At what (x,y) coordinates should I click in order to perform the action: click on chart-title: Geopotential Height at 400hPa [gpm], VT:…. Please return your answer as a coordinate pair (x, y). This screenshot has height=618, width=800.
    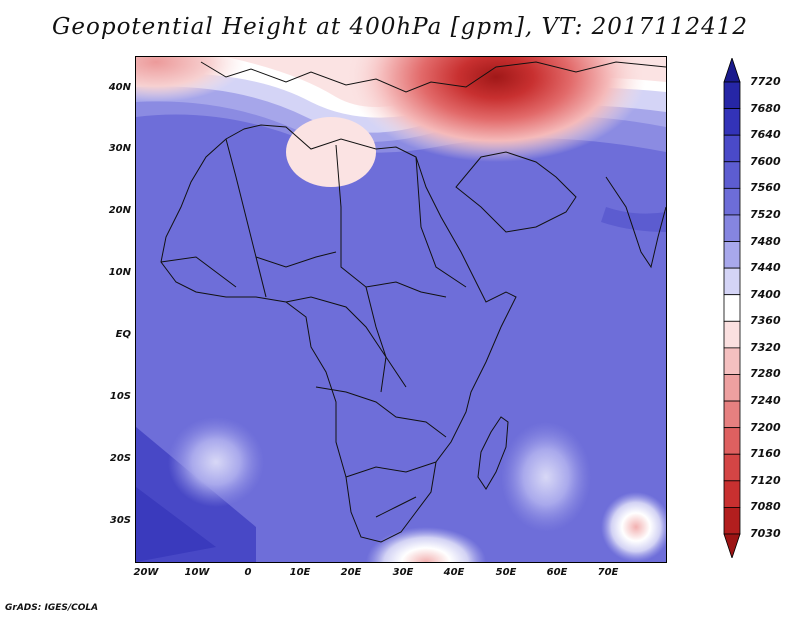
    Looking at the image, I should click on (400, 27).